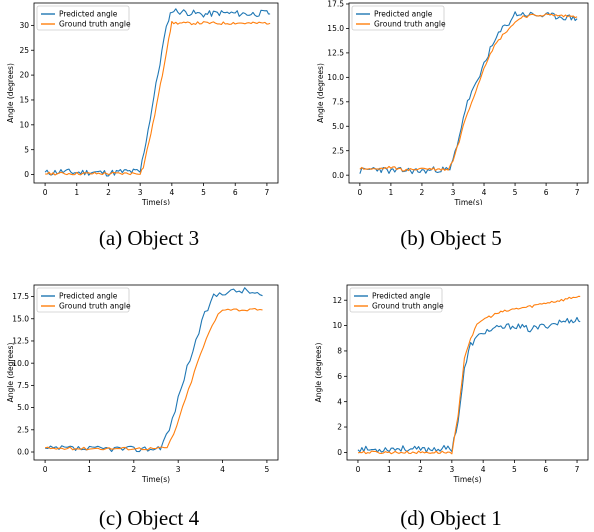  Describe the element at coordinates (339, 376) in the screenshot. I see `y-tick-label: 6` at that location.